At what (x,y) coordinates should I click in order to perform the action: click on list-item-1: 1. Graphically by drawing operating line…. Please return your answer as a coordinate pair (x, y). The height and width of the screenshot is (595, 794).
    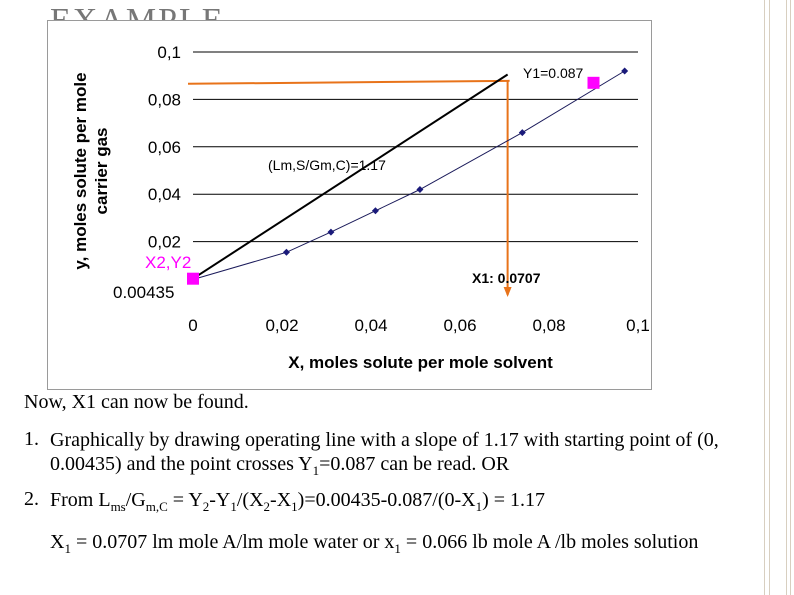
    Looking at the image, I should click on (394, 453).